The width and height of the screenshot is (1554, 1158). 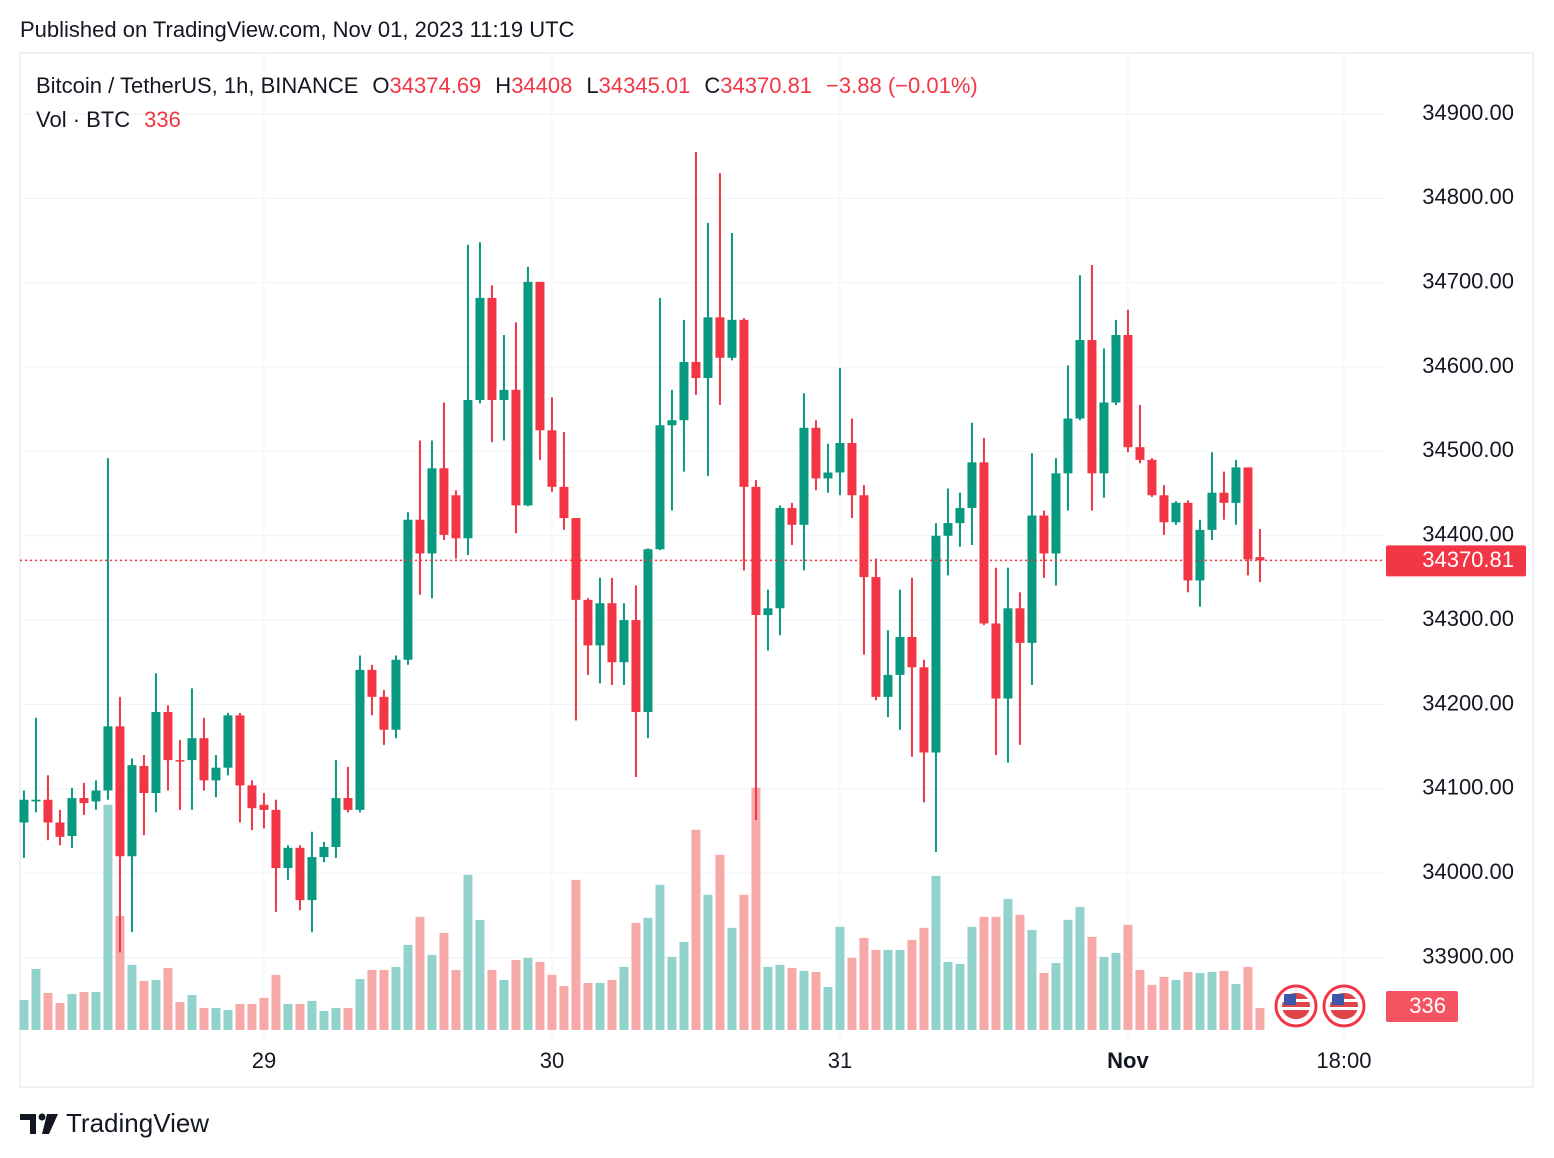 I want to click on x-tick-label: 18:00, so click(x=1343, y=1060).